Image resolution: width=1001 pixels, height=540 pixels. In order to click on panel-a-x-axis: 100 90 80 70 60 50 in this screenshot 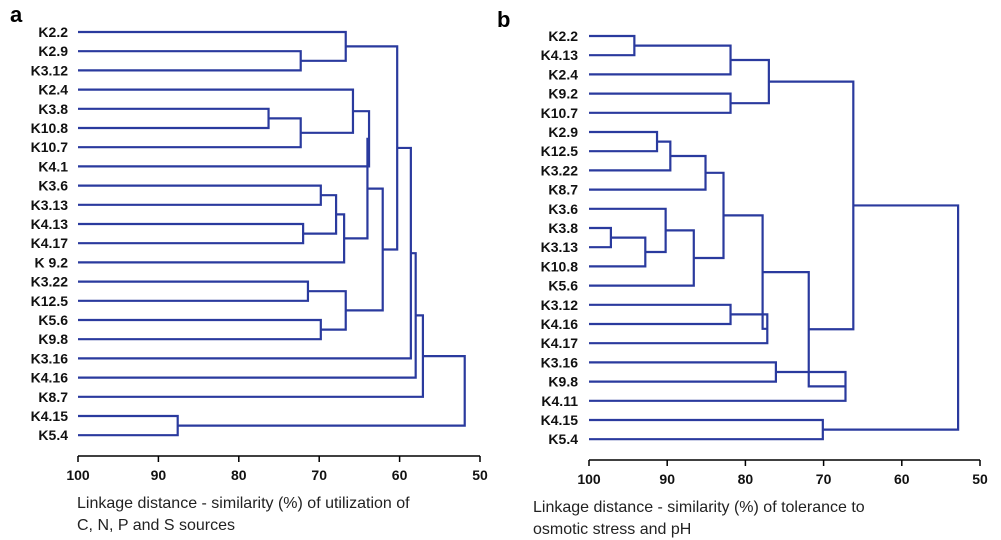, I will do `click(277, 469)`.